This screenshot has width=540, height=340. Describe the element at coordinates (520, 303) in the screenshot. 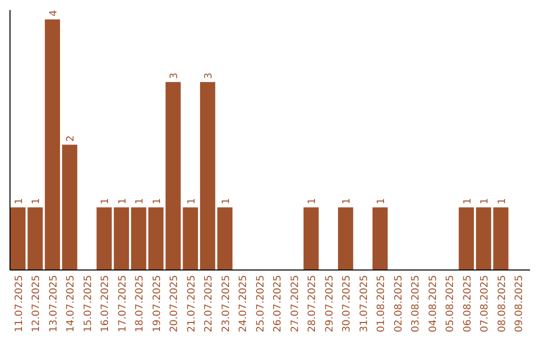

I see `x-tick-label: 09.08.2025` at that location.